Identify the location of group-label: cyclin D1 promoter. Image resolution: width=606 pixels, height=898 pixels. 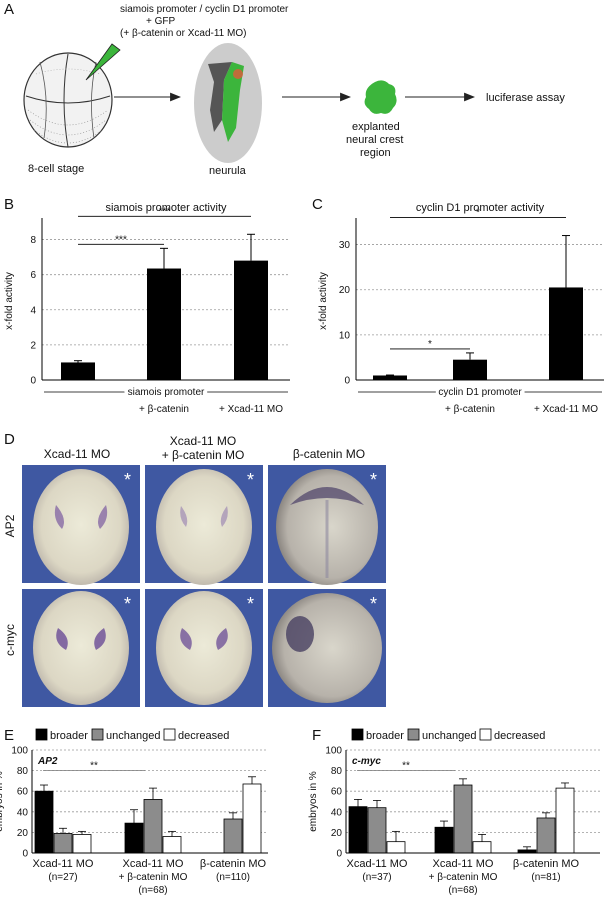
(480, 392).